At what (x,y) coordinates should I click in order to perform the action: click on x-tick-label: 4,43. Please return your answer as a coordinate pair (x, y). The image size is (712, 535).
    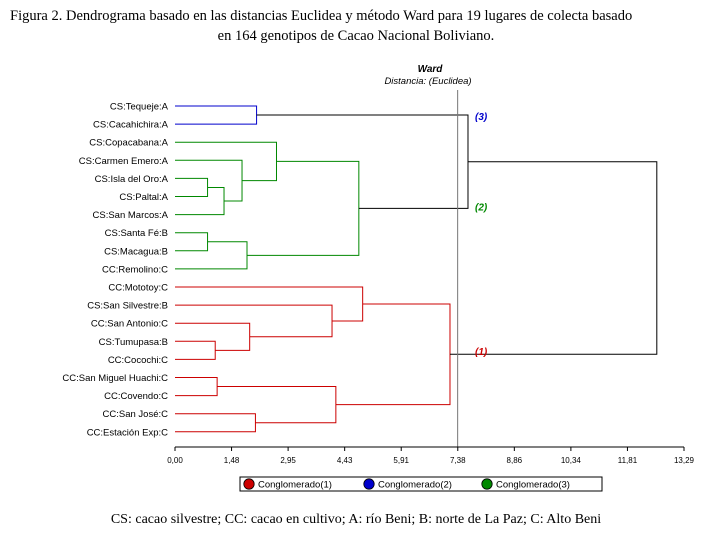
    Looking at the image, I should click on (345, 460).